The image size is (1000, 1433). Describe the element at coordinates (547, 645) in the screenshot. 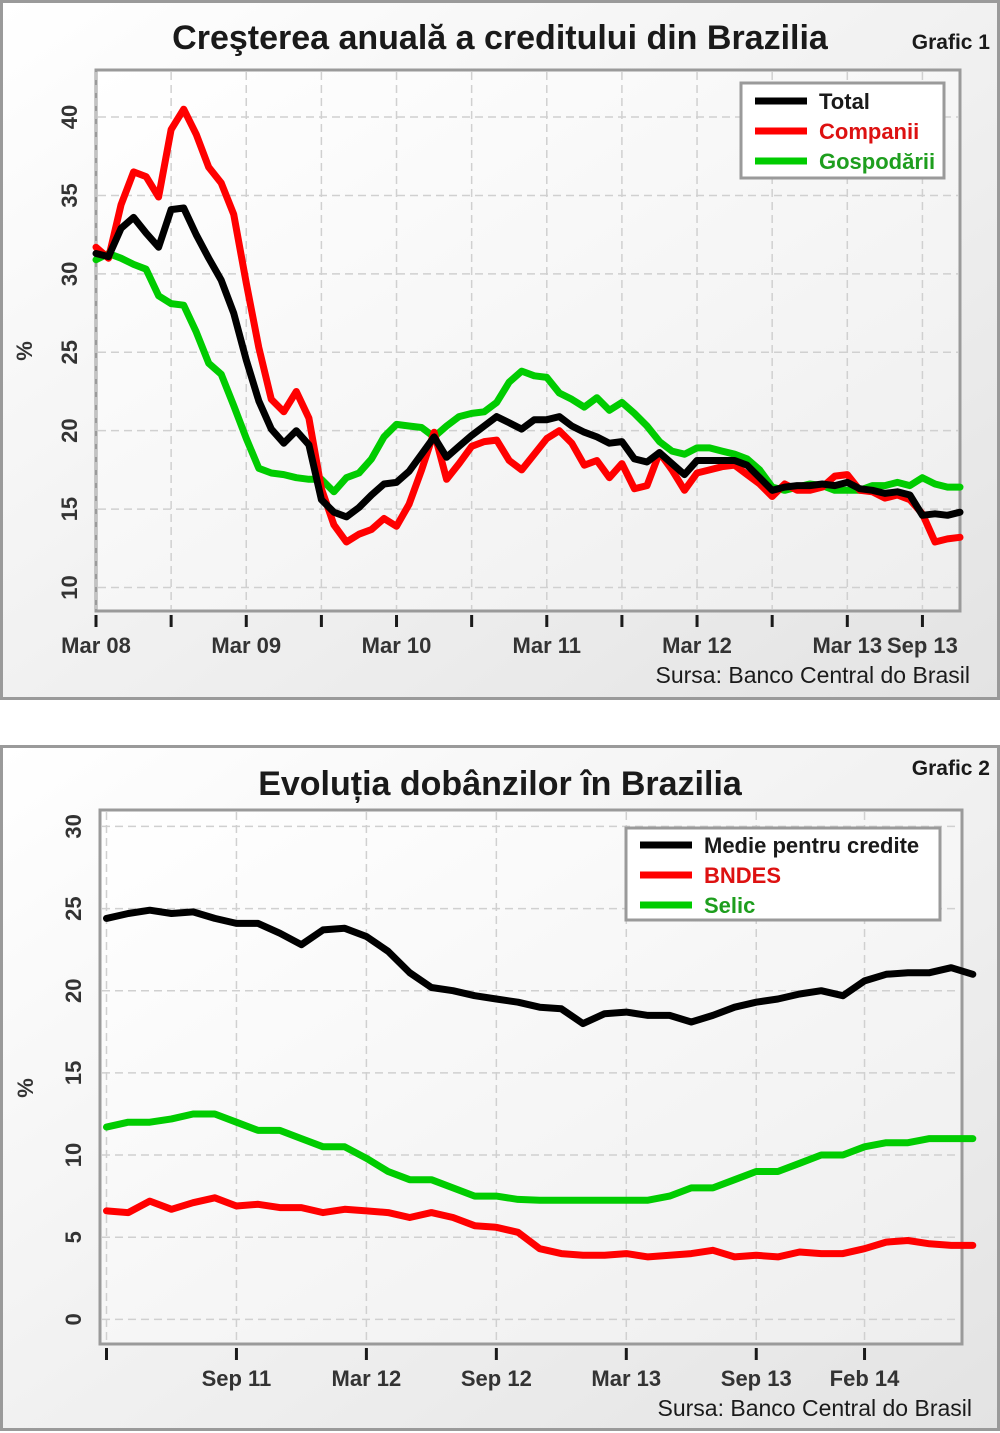

I see `x-tick-label: Mar 11` at that location.